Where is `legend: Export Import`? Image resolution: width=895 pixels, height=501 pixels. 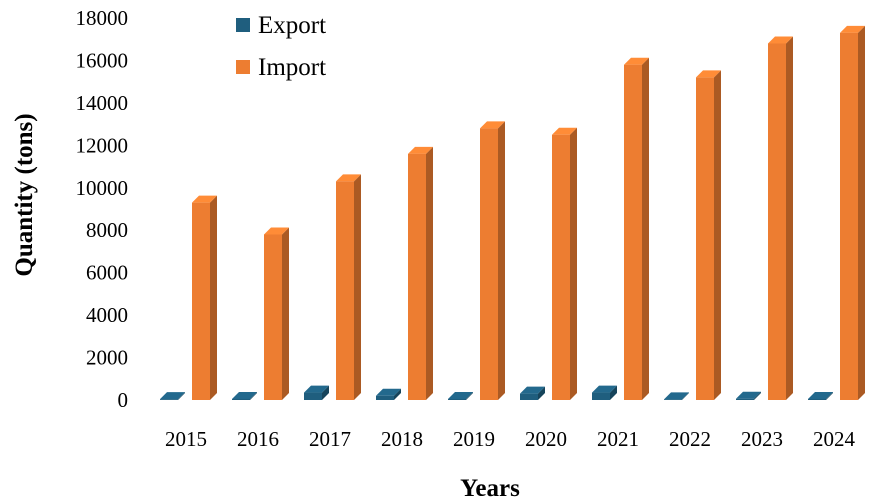
legend: Export Import is located at coordinates (281, 46).